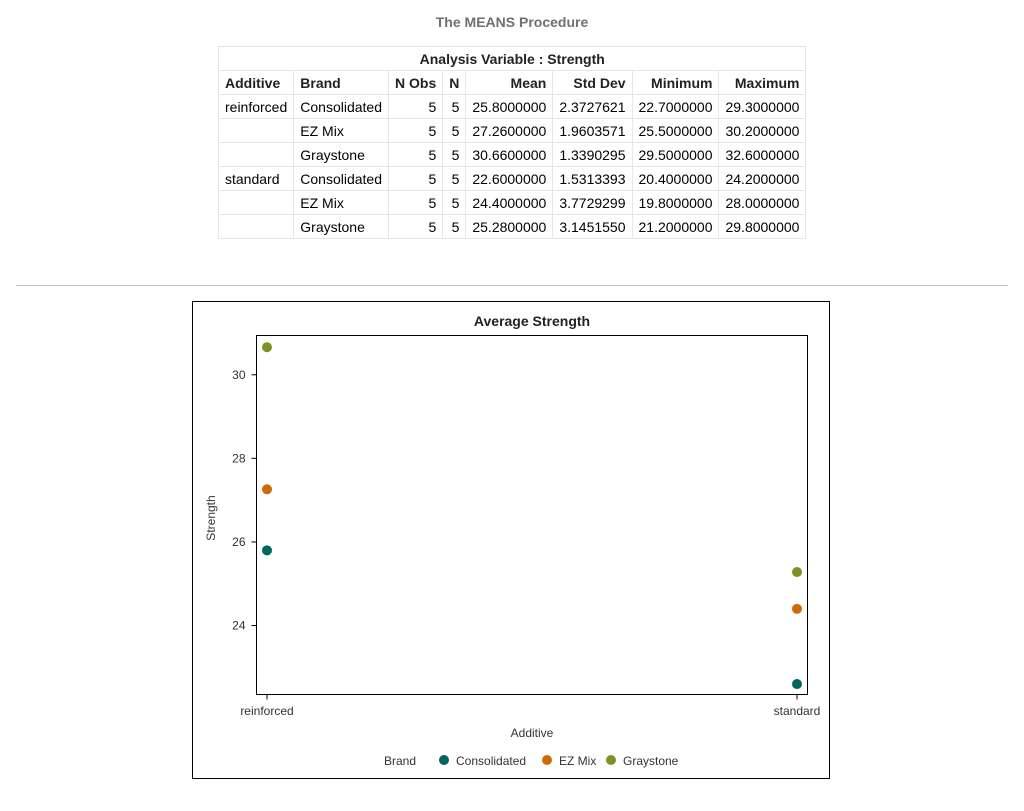  What do you see at coordinates (512, 285) in the screenshot?
I see `section-divider` at bounding box center [512, 285].